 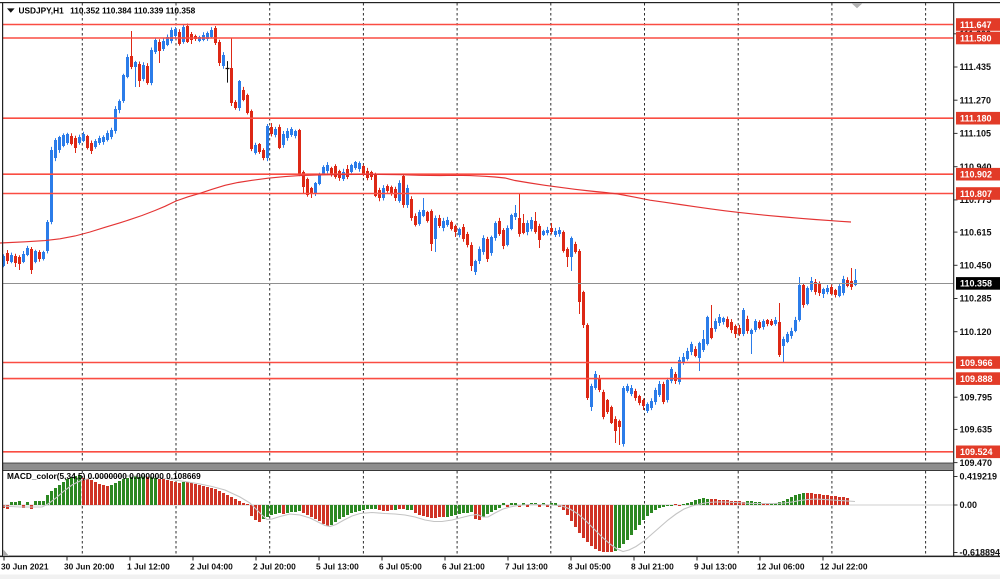 What do you see at coordinates (976, 284) in the screenshot?
I see `svg-text: 110.358` at bounding box center [976, 284].